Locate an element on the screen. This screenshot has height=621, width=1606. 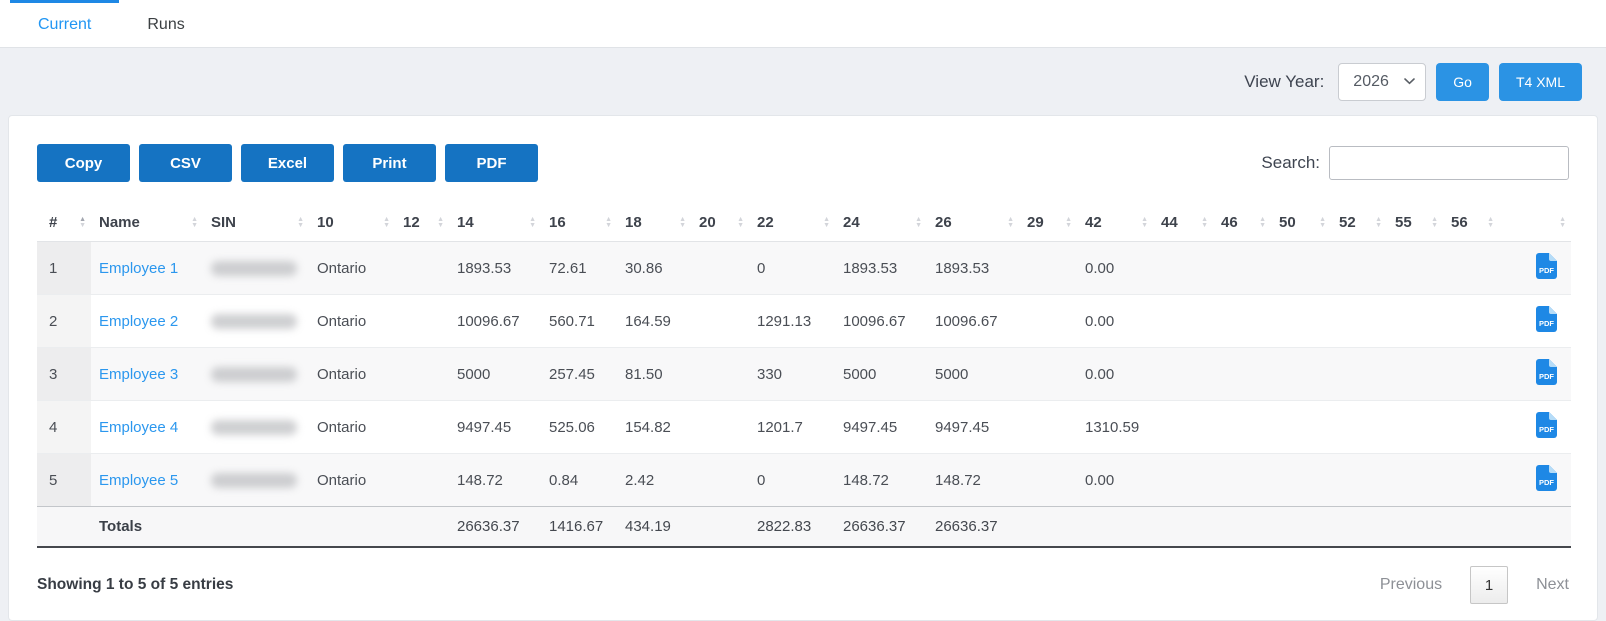
redacted-sin is located at coordinates (254, 375).